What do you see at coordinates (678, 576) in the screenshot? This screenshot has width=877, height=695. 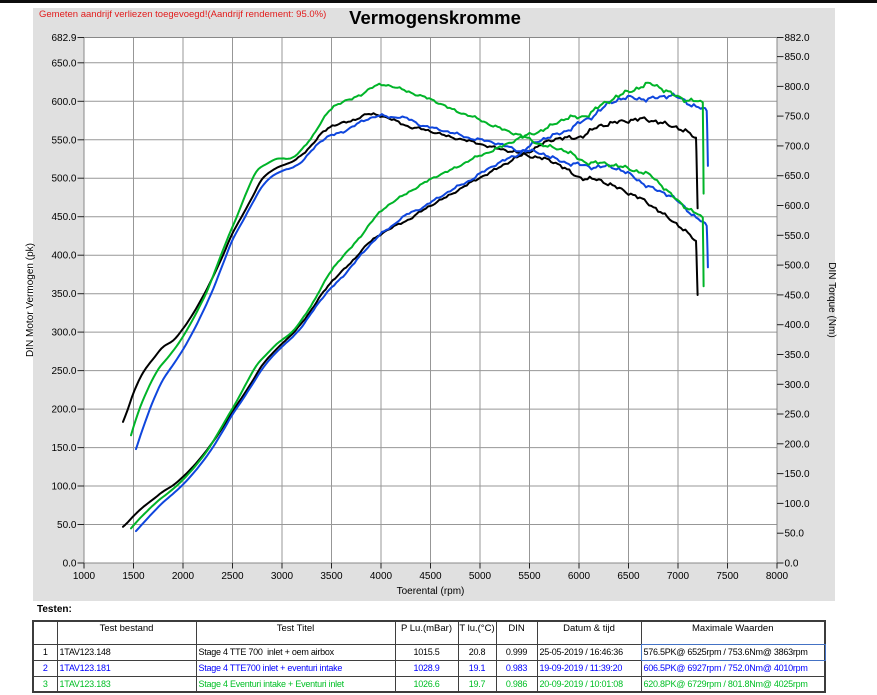 I see `svg-text: 7000` at bounding box center [678, 576].